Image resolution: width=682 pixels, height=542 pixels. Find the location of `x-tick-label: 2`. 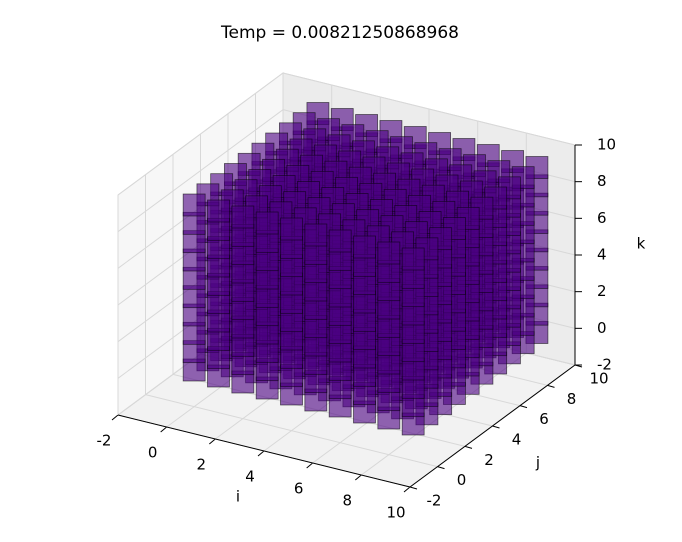

x-tick-label: 2 is located at coordinates (202, 465).